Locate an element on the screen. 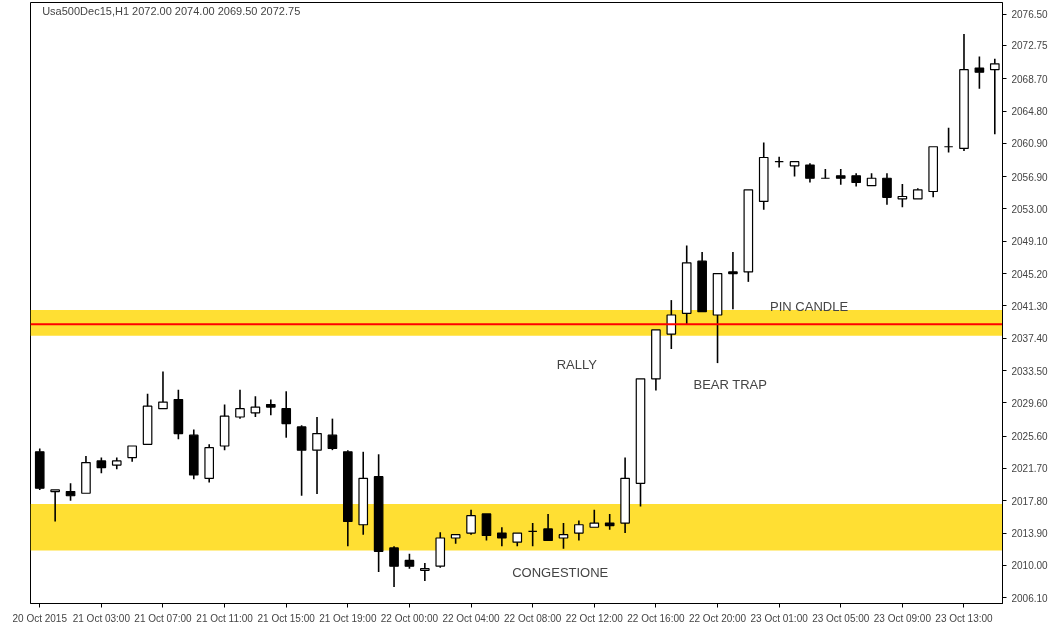  y-tick-label: 2041.30 is located at coordinates (1030, 306).